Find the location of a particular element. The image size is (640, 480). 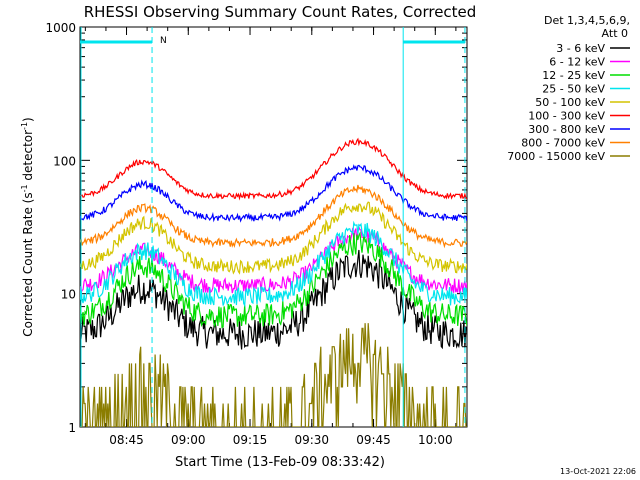

legend-label-1: 6 - 12 keV is located at coordinates (577, 62).